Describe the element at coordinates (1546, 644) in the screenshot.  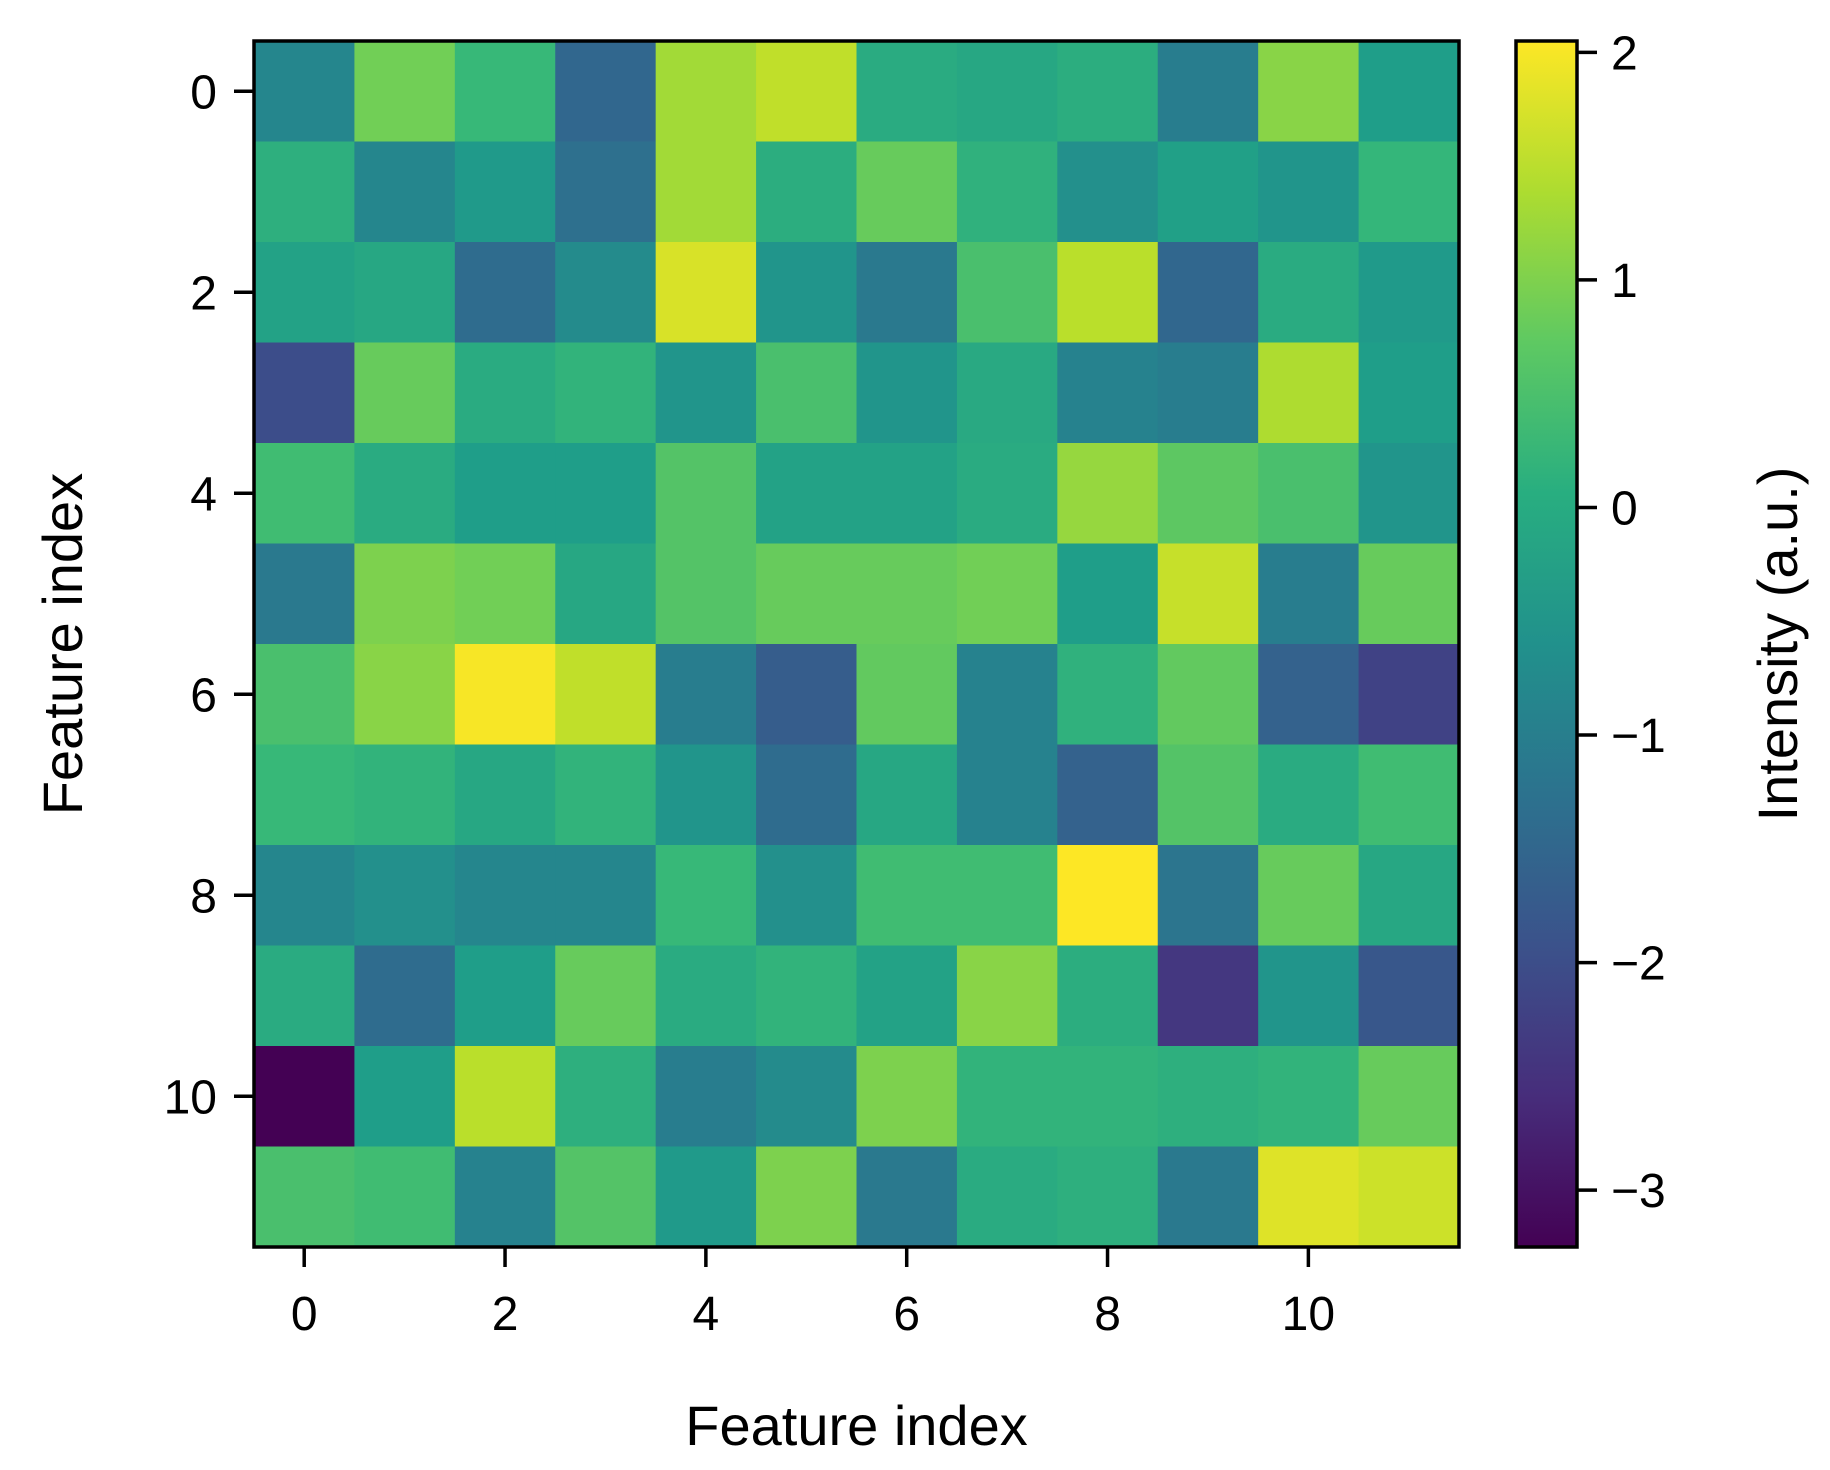
I see `colorbar` at that location.